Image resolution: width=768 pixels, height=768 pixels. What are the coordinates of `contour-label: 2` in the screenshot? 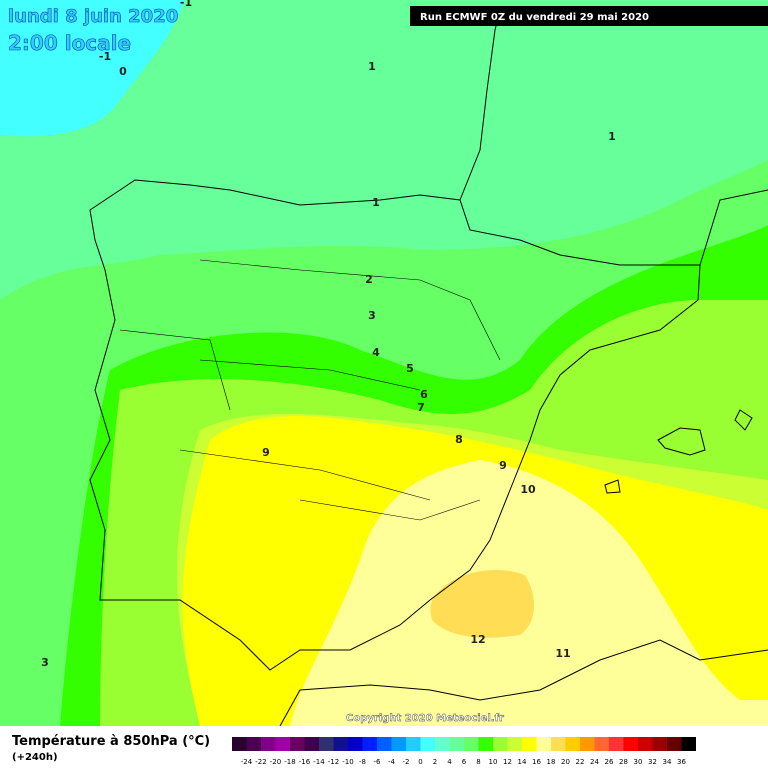 It's located at (369, 279).